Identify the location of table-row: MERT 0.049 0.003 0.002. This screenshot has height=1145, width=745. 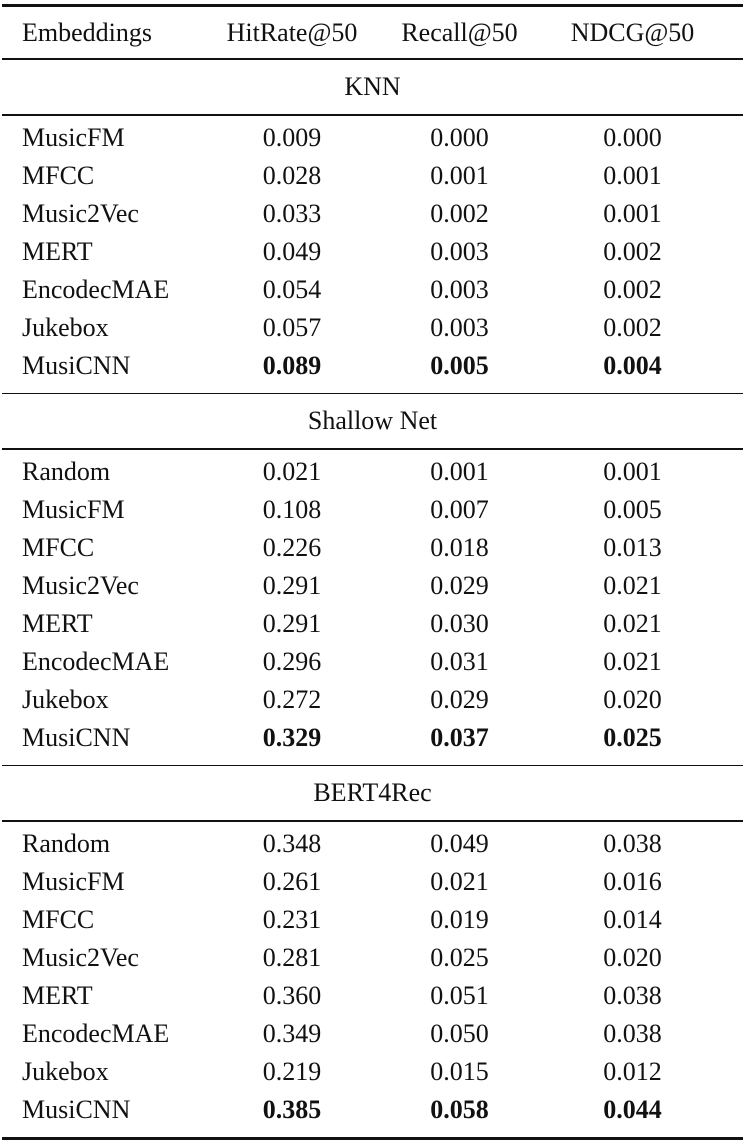
(372, 252).